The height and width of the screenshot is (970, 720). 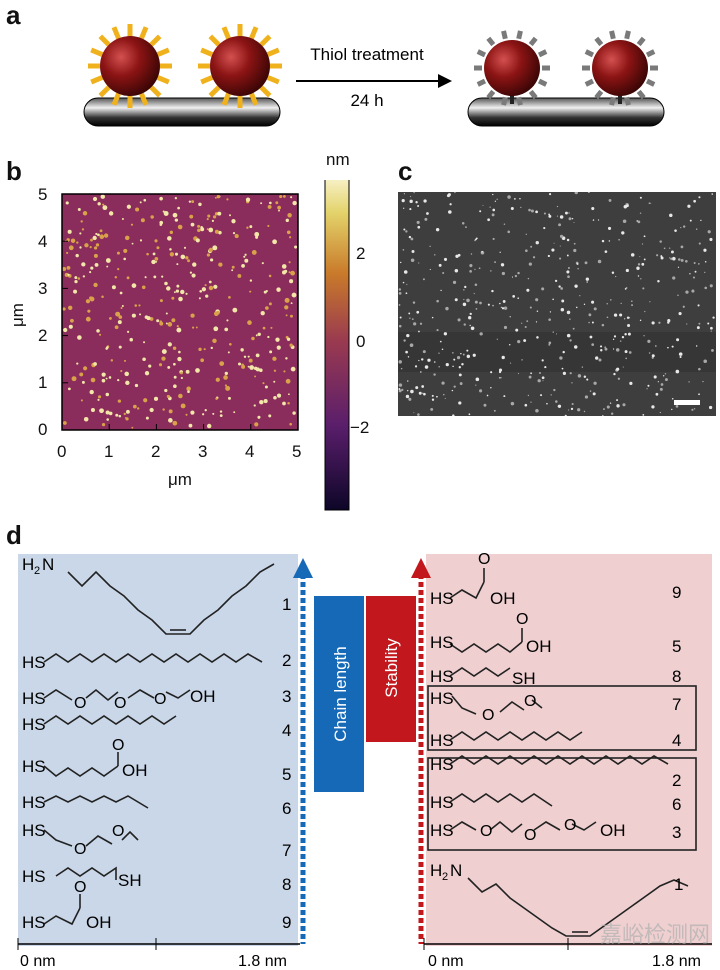 I want to click on panel-d-label: d, so click(x=14, y=535).